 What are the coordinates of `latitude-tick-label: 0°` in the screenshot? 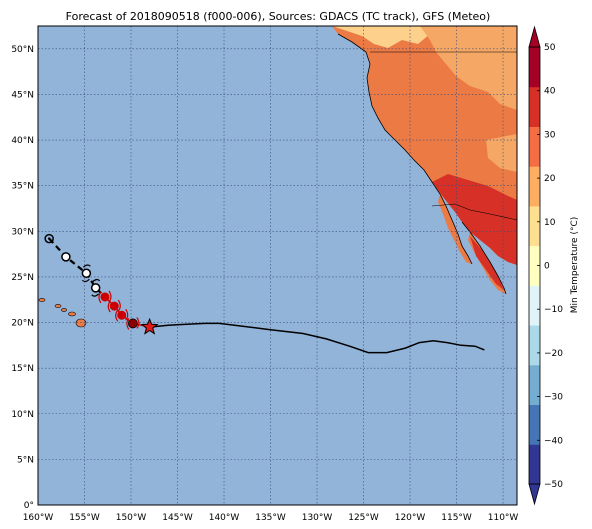 It's located at (29, 506).